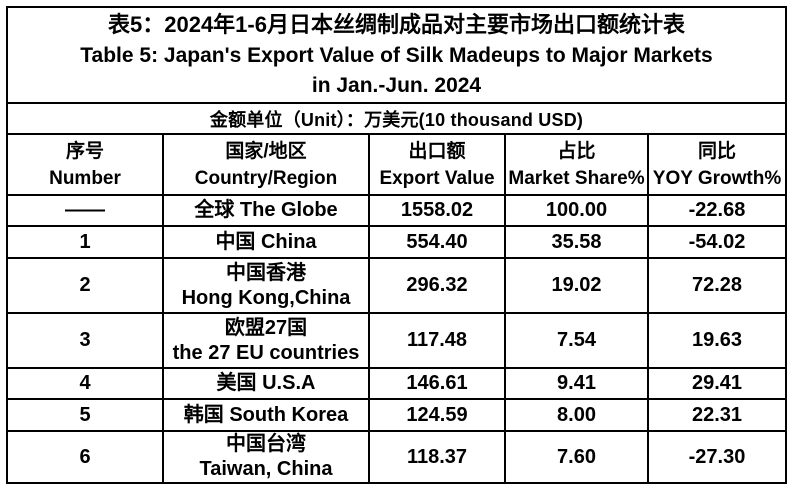 This screenshot has height=488, width=792. I want to click on cell-market-share: 7.54, so click(576, 340).